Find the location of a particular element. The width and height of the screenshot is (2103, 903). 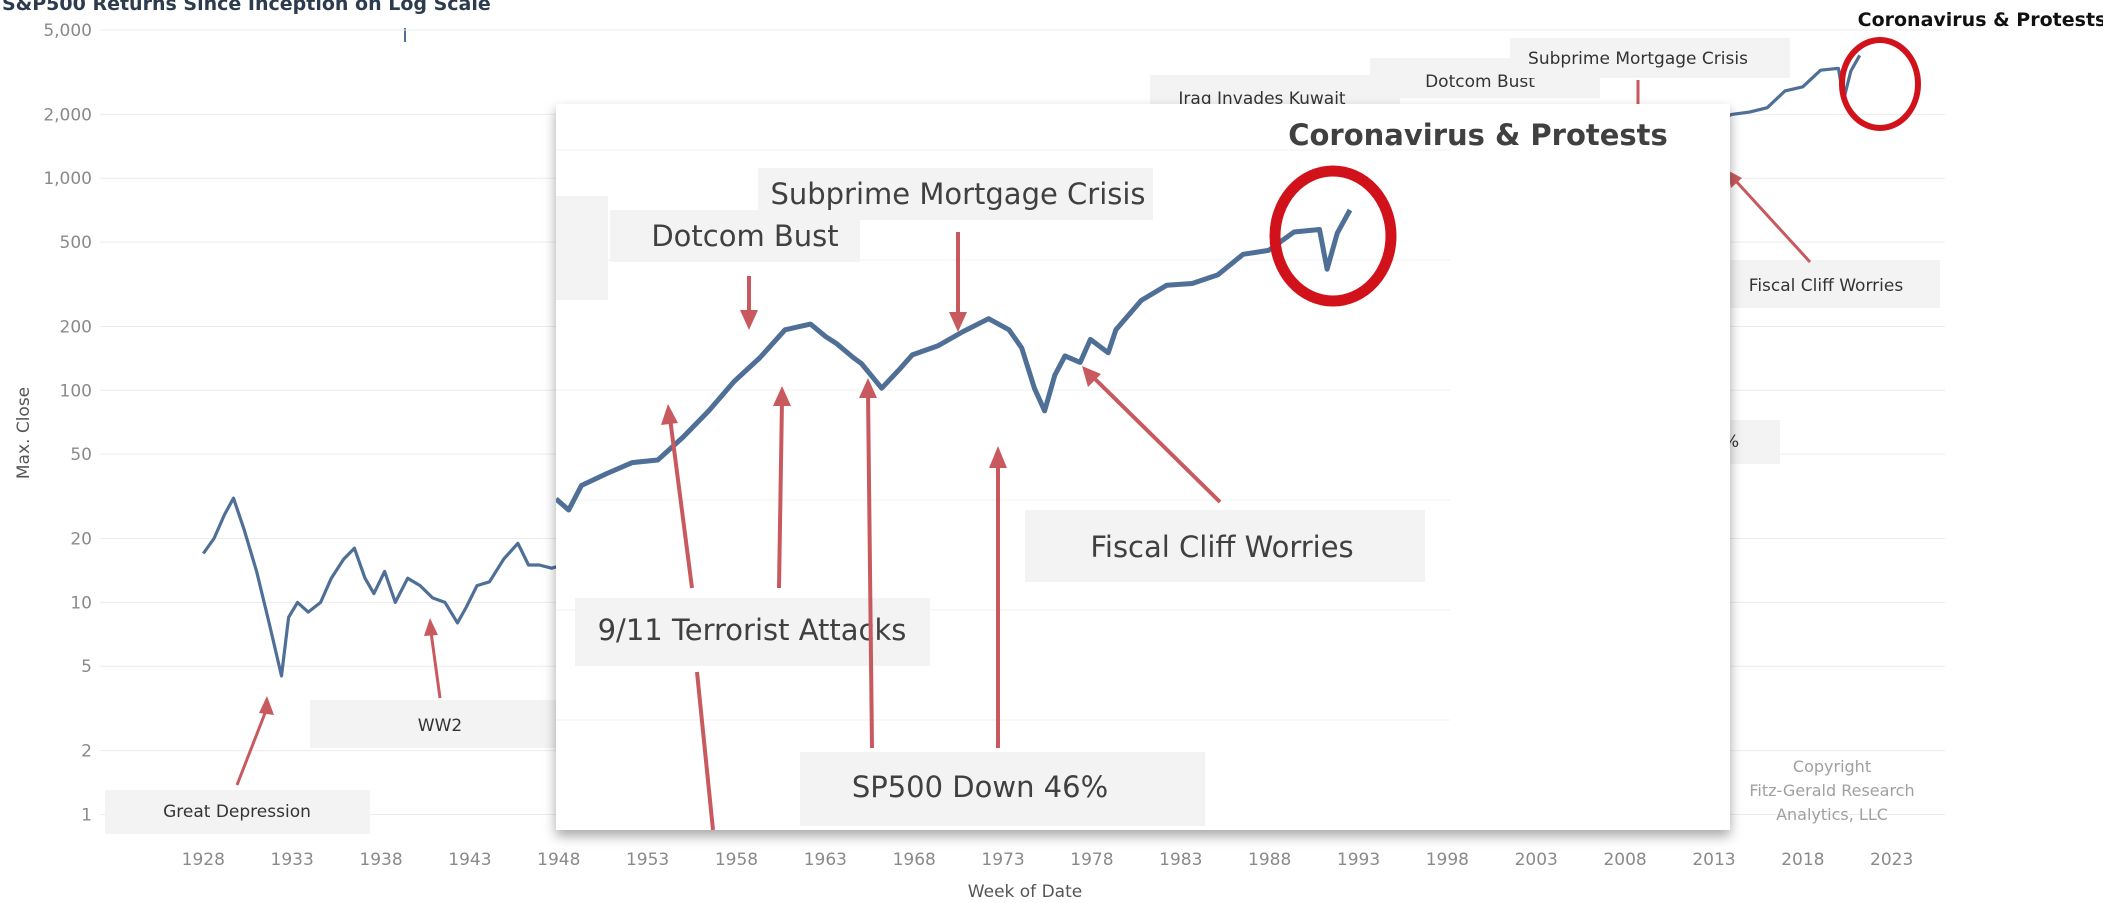

x-tick-label: 2008 is located at coordinates (1624, 860).